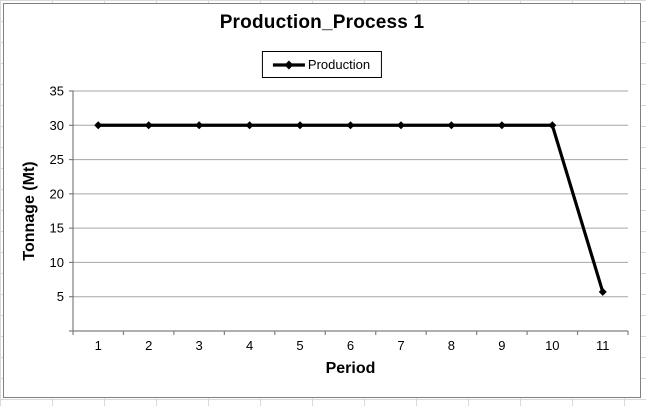 This screenshot has width=646, height=406. What do you see at coordinates (60, 296) in the screenshot?
I see `y-tick-label: 5` at bounding box center [60, 296].